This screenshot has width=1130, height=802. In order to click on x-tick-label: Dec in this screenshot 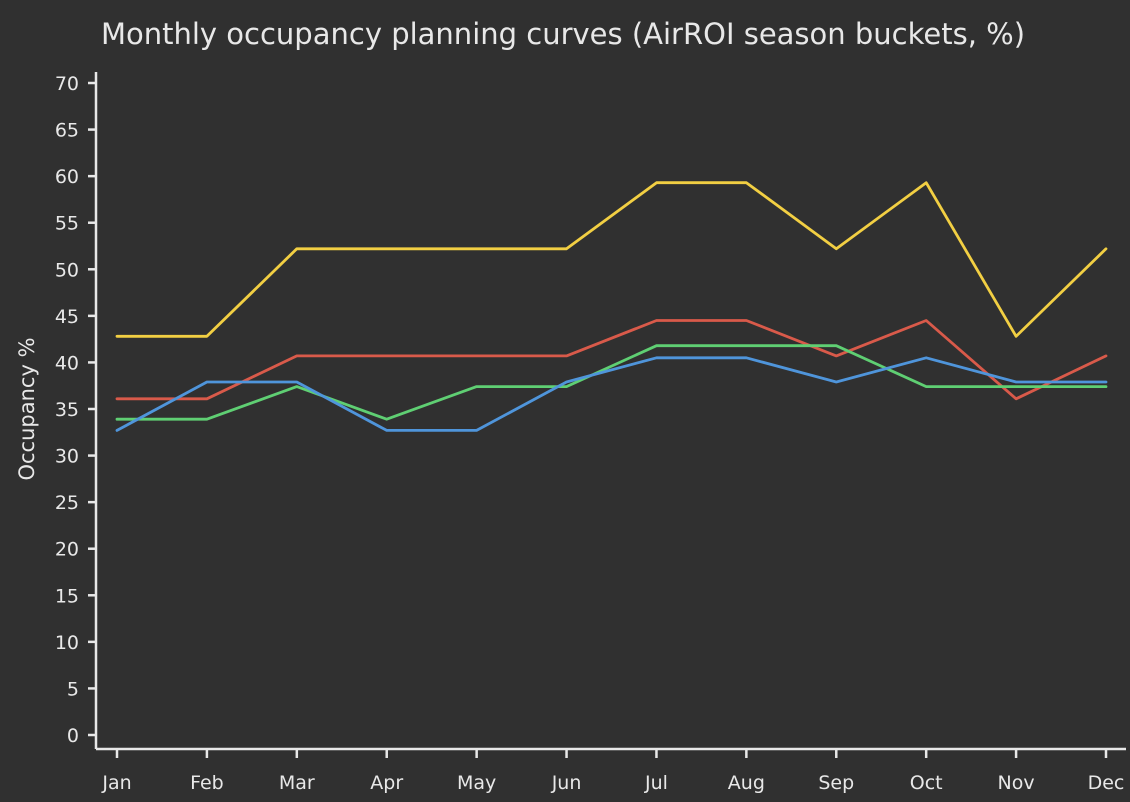, I will do `click(1106, 783)`.